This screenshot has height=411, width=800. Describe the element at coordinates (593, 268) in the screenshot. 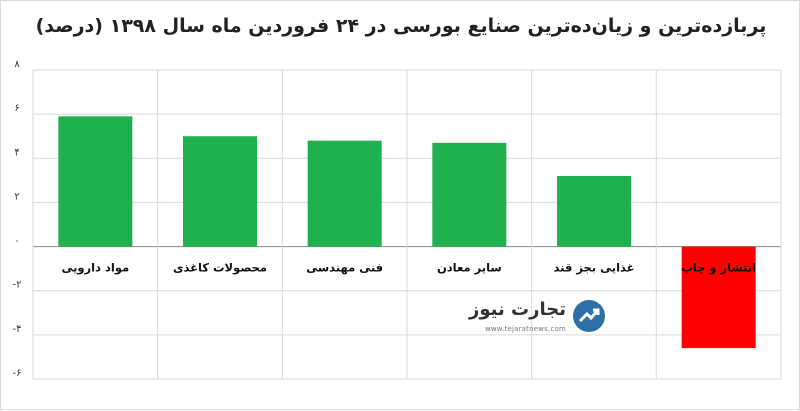

I see `category-label: غذایی بجز قند` at that location.